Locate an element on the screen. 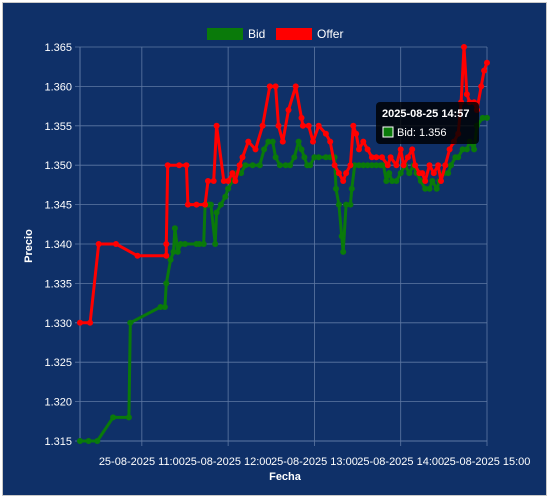 Image resolution: width=551 pixels, height=501 pixels. x-tick-label: 25-08-2025 14:00 is located at coordinates (400, 462).